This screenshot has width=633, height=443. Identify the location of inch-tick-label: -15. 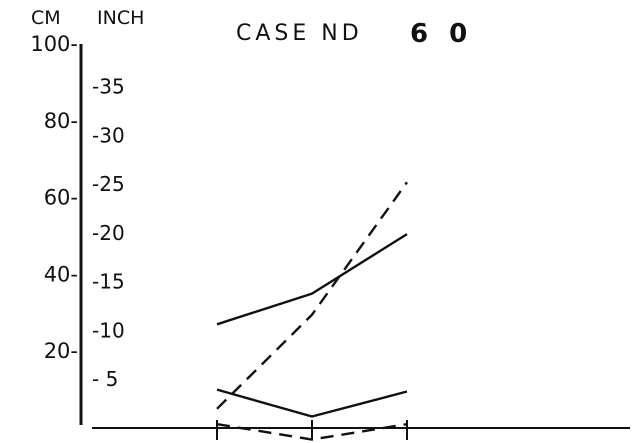
(108, 282).